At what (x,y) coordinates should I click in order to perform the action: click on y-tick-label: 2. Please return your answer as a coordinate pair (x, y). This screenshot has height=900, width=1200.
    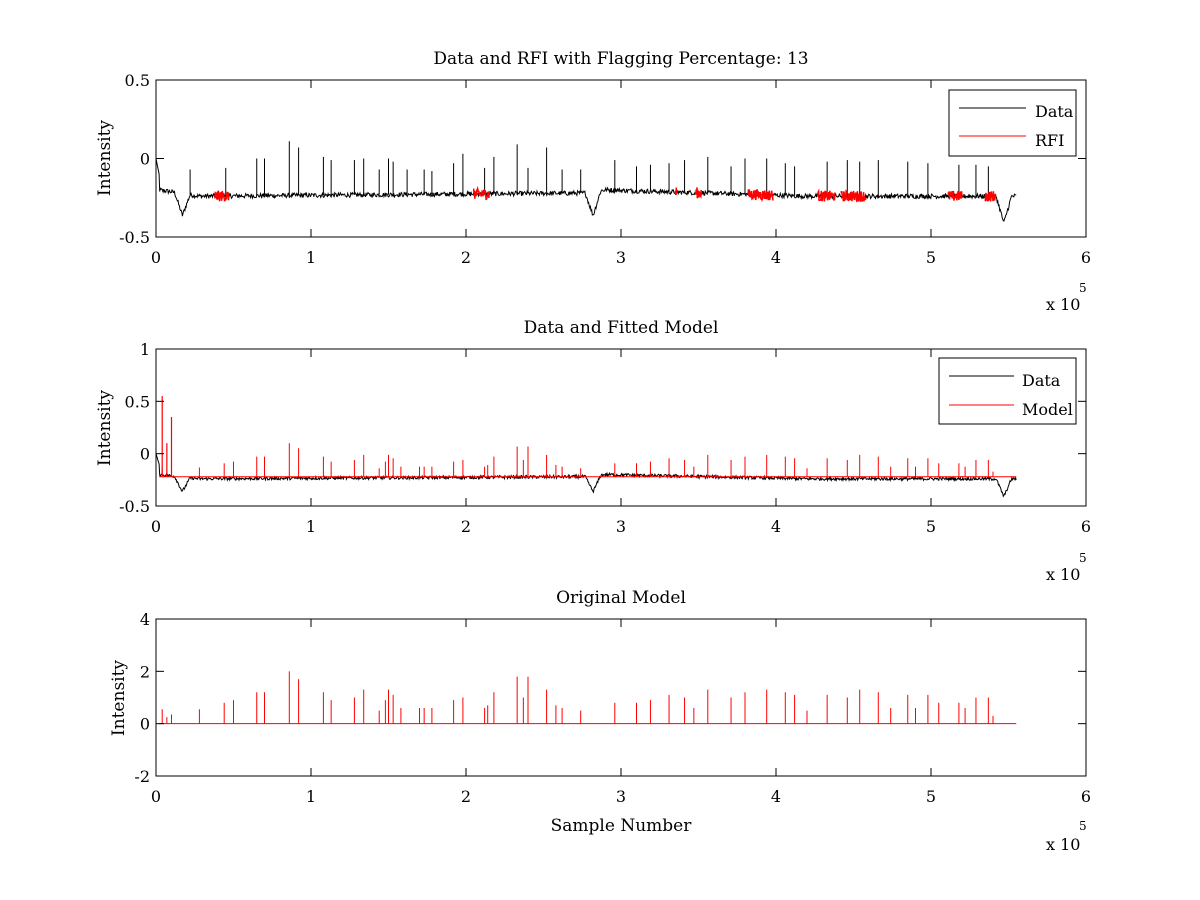
    Looking at the image, I should click on (145, 671).